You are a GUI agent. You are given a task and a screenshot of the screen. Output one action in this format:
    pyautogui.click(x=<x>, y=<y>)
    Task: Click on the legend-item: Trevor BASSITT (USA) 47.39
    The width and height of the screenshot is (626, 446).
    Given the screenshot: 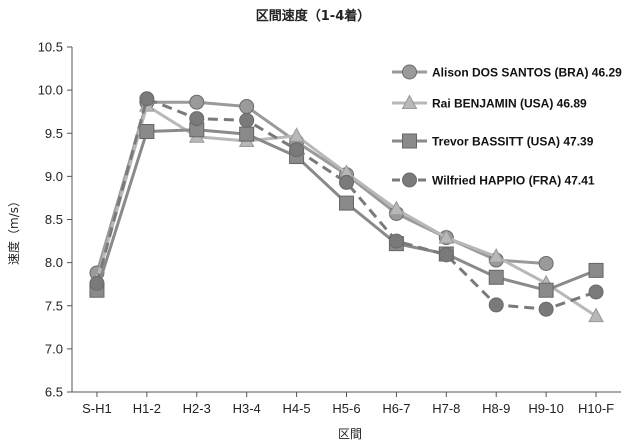 What is the action you would take?
    pyautogui.click(x=493, y=141)
    